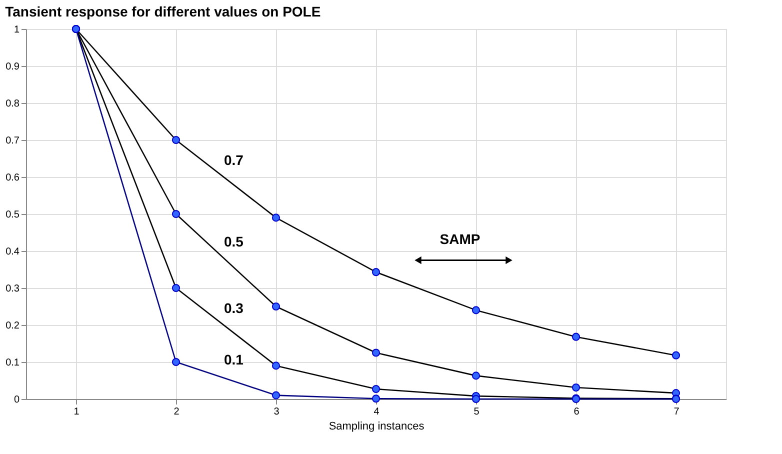 Image resolution: width=782 pixels, height=454 pixels. What do you see at coordinates (17, 400) in the screenshot?
I see `y-tick-label: 0` at bounding box center [17, 400].